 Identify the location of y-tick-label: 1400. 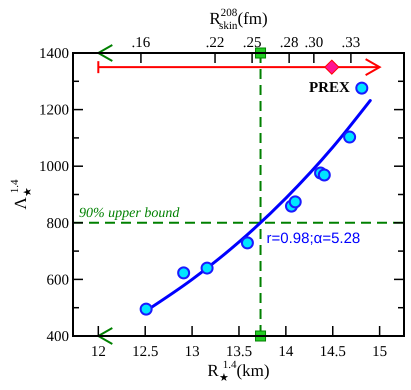
(54, 54).